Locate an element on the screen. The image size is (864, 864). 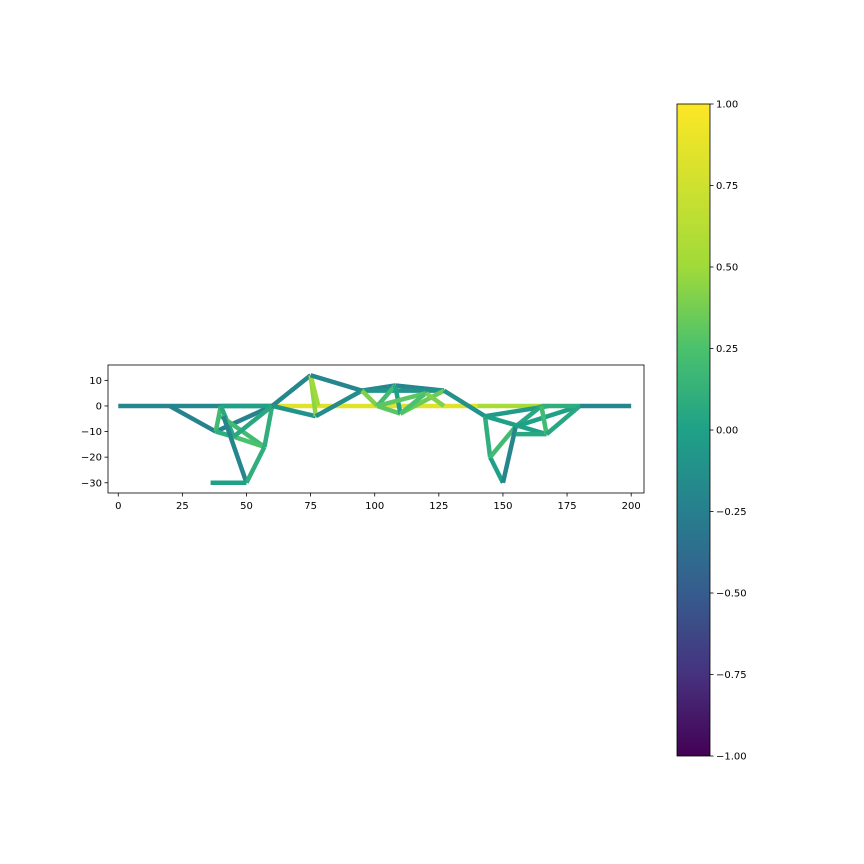
x-axis: 0 25 50 75 100 125 150 175 200 is located at coordinates (378, 502).